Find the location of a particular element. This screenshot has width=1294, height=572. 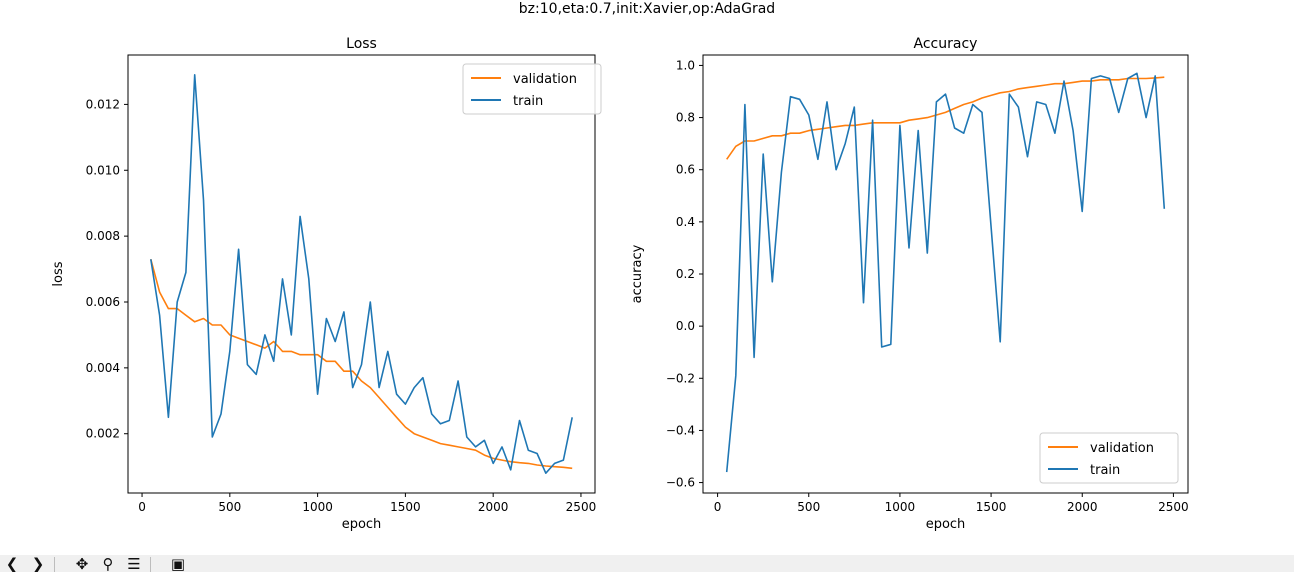

arrow-right-icon: ❯ is located at coordinates (38, 563).